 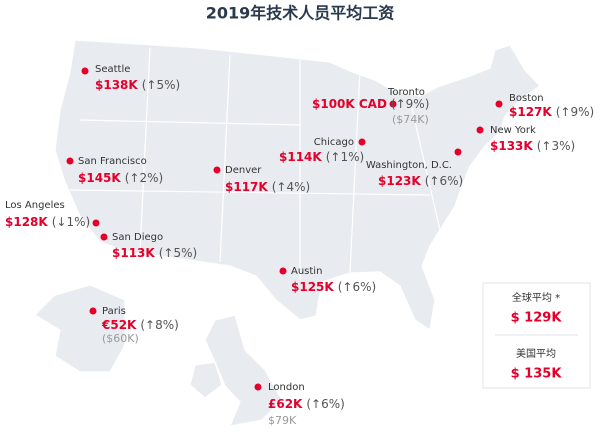 I want to click on legend-label: 全球平均 *, so click(x=536, y=297).